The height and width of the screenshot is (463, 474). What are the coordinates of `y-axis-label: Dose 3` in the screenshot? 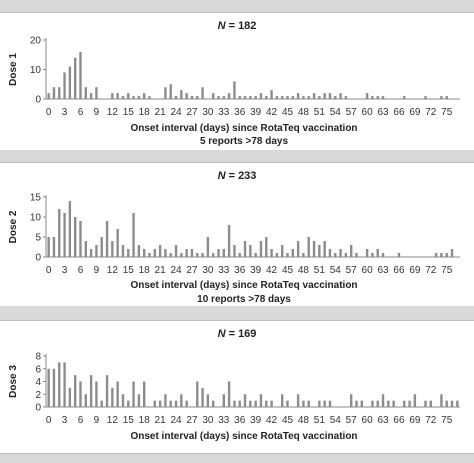 It's located at (13, 381).